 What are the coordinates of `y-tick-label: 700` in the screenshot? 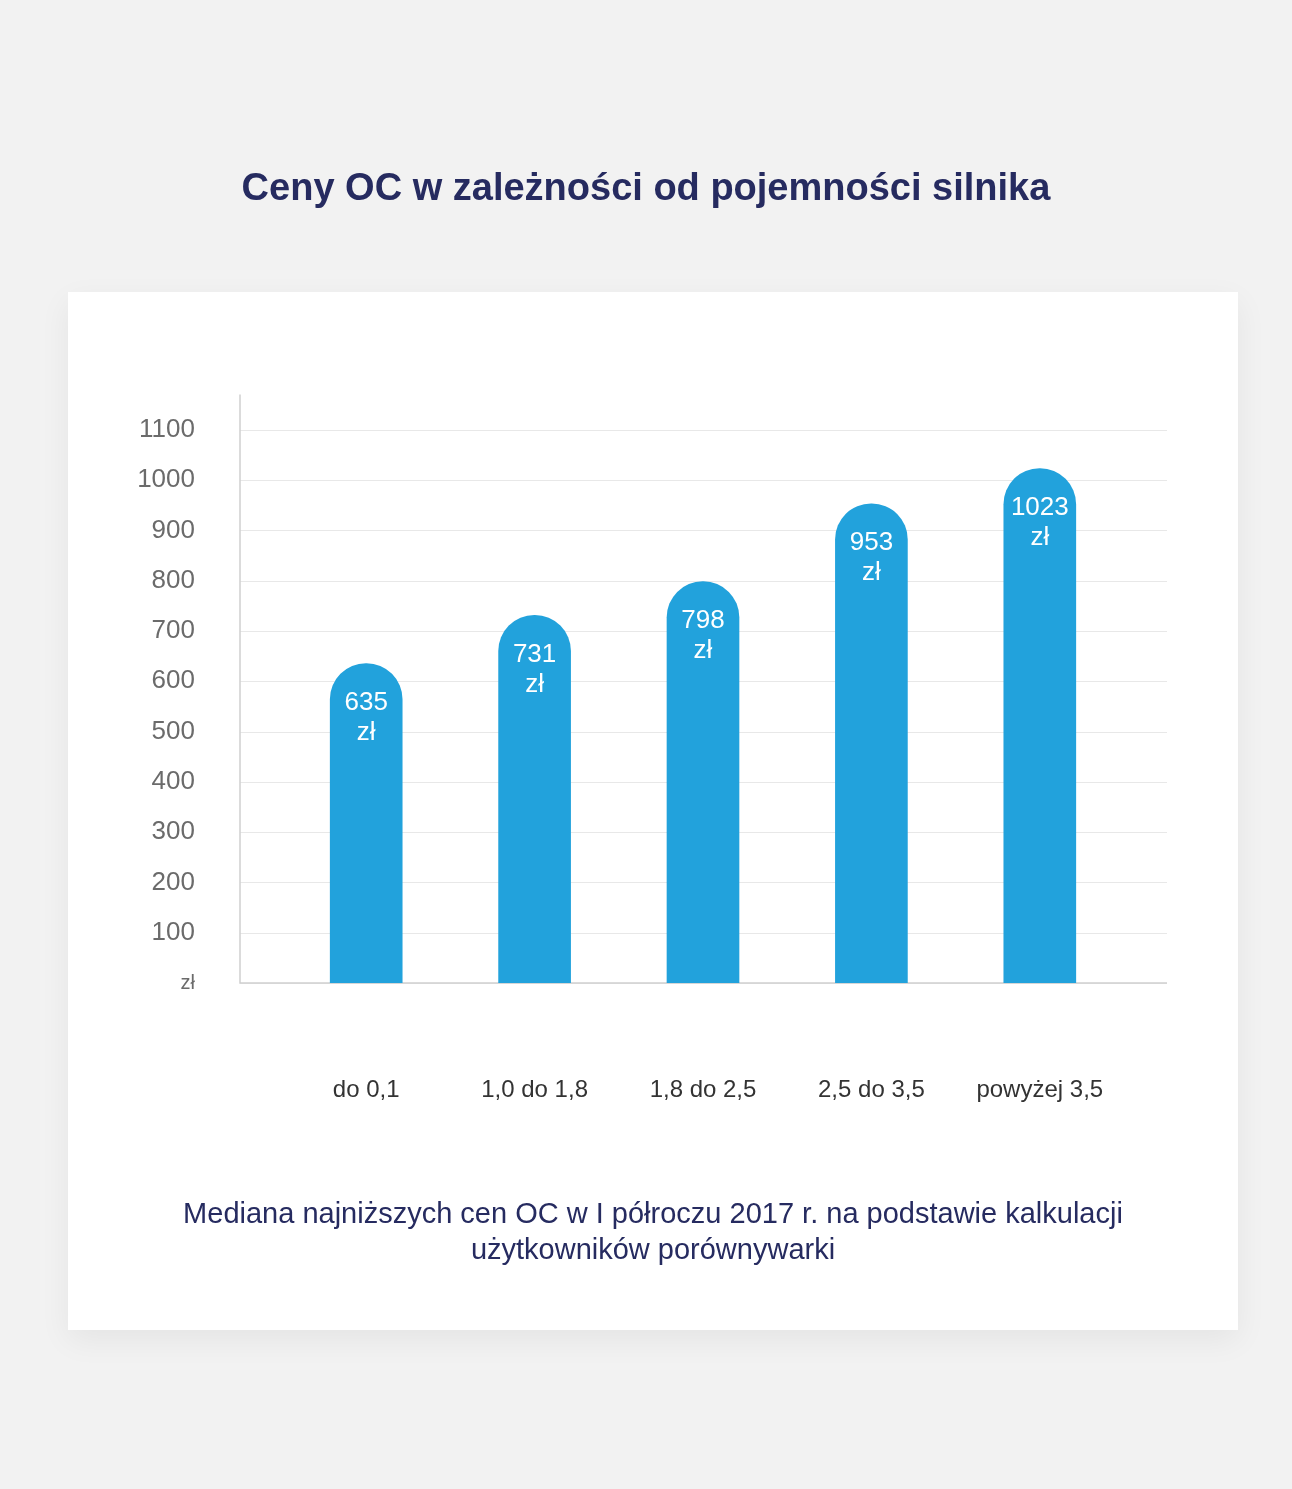 It's located at (173, 629).